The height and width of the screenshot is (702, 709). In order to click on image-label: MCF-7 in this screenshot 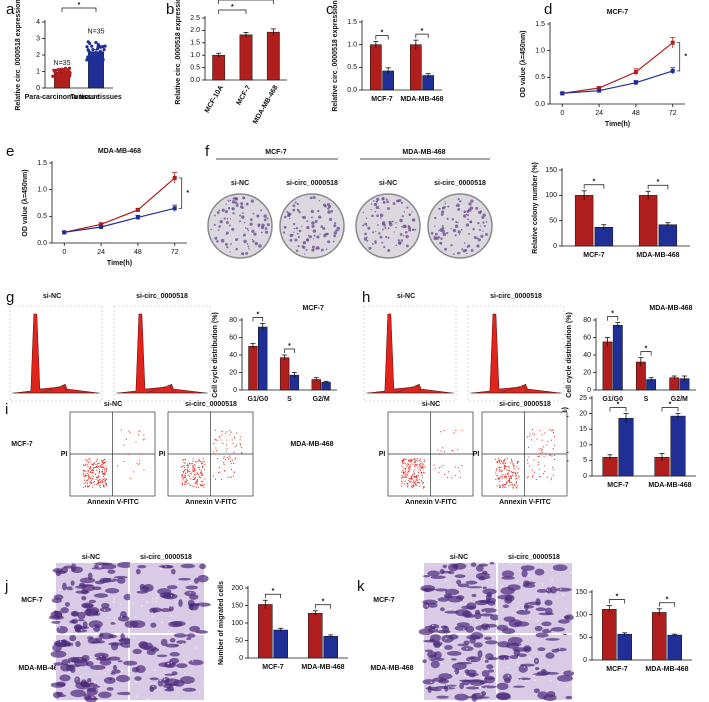, I will do `click(21, 444)`.